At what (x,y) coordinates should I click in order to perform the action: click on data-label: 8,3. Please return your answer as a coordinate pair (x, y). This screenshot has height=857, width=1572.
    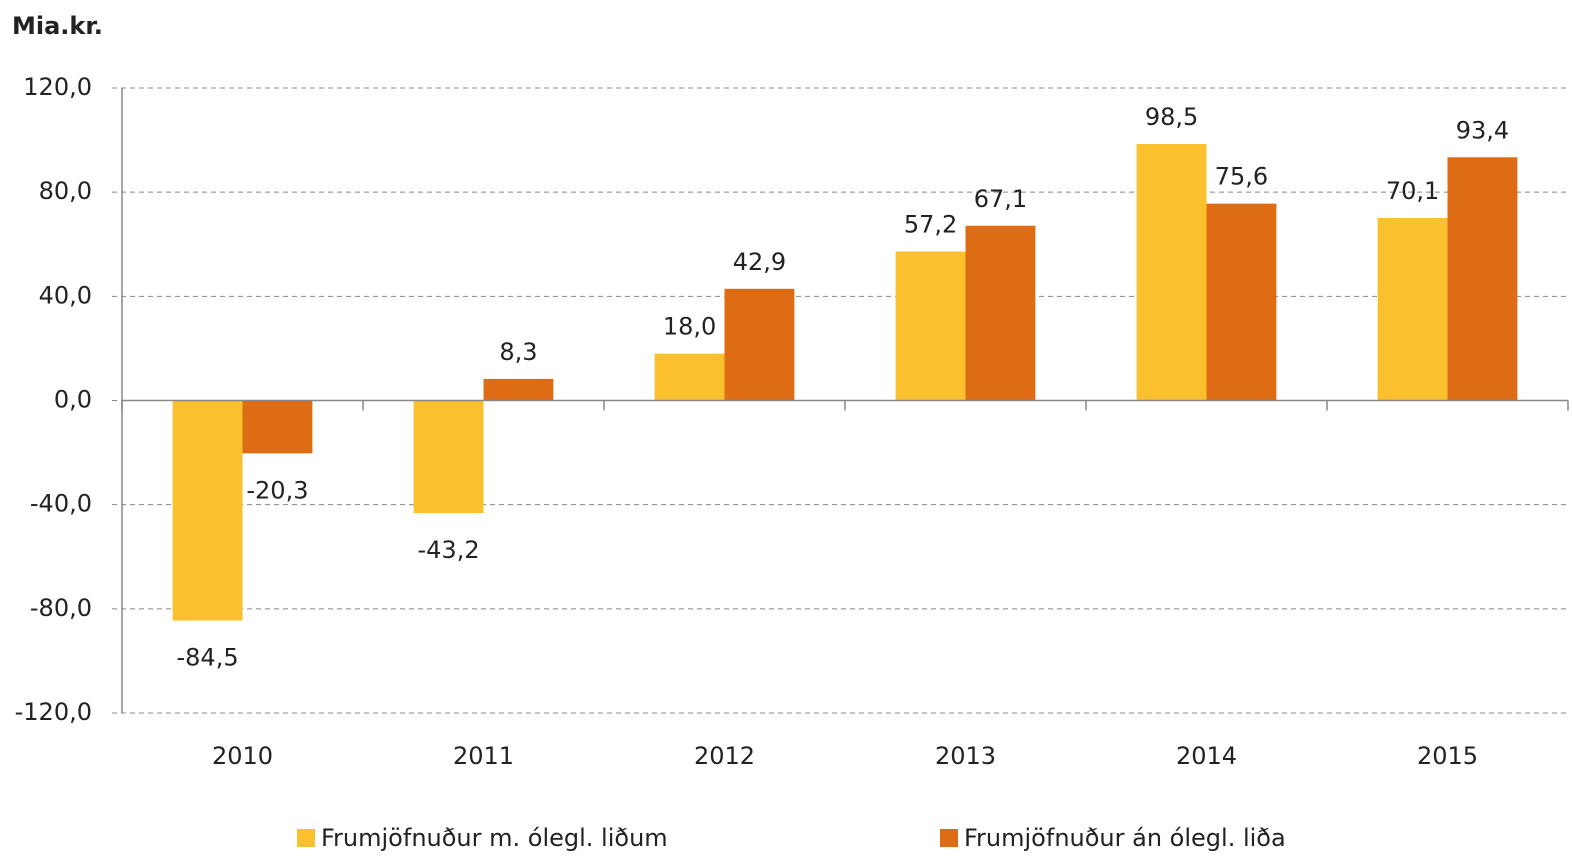
    Looking at the image, I should click on (518, 352).